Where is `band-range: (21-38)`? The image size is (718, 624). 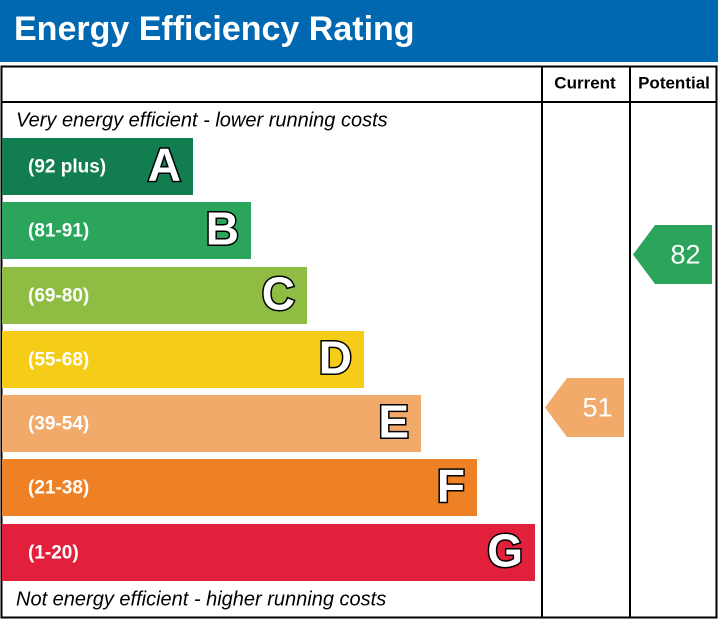
band-range: (21-38) is located at coordinates (58, 488).